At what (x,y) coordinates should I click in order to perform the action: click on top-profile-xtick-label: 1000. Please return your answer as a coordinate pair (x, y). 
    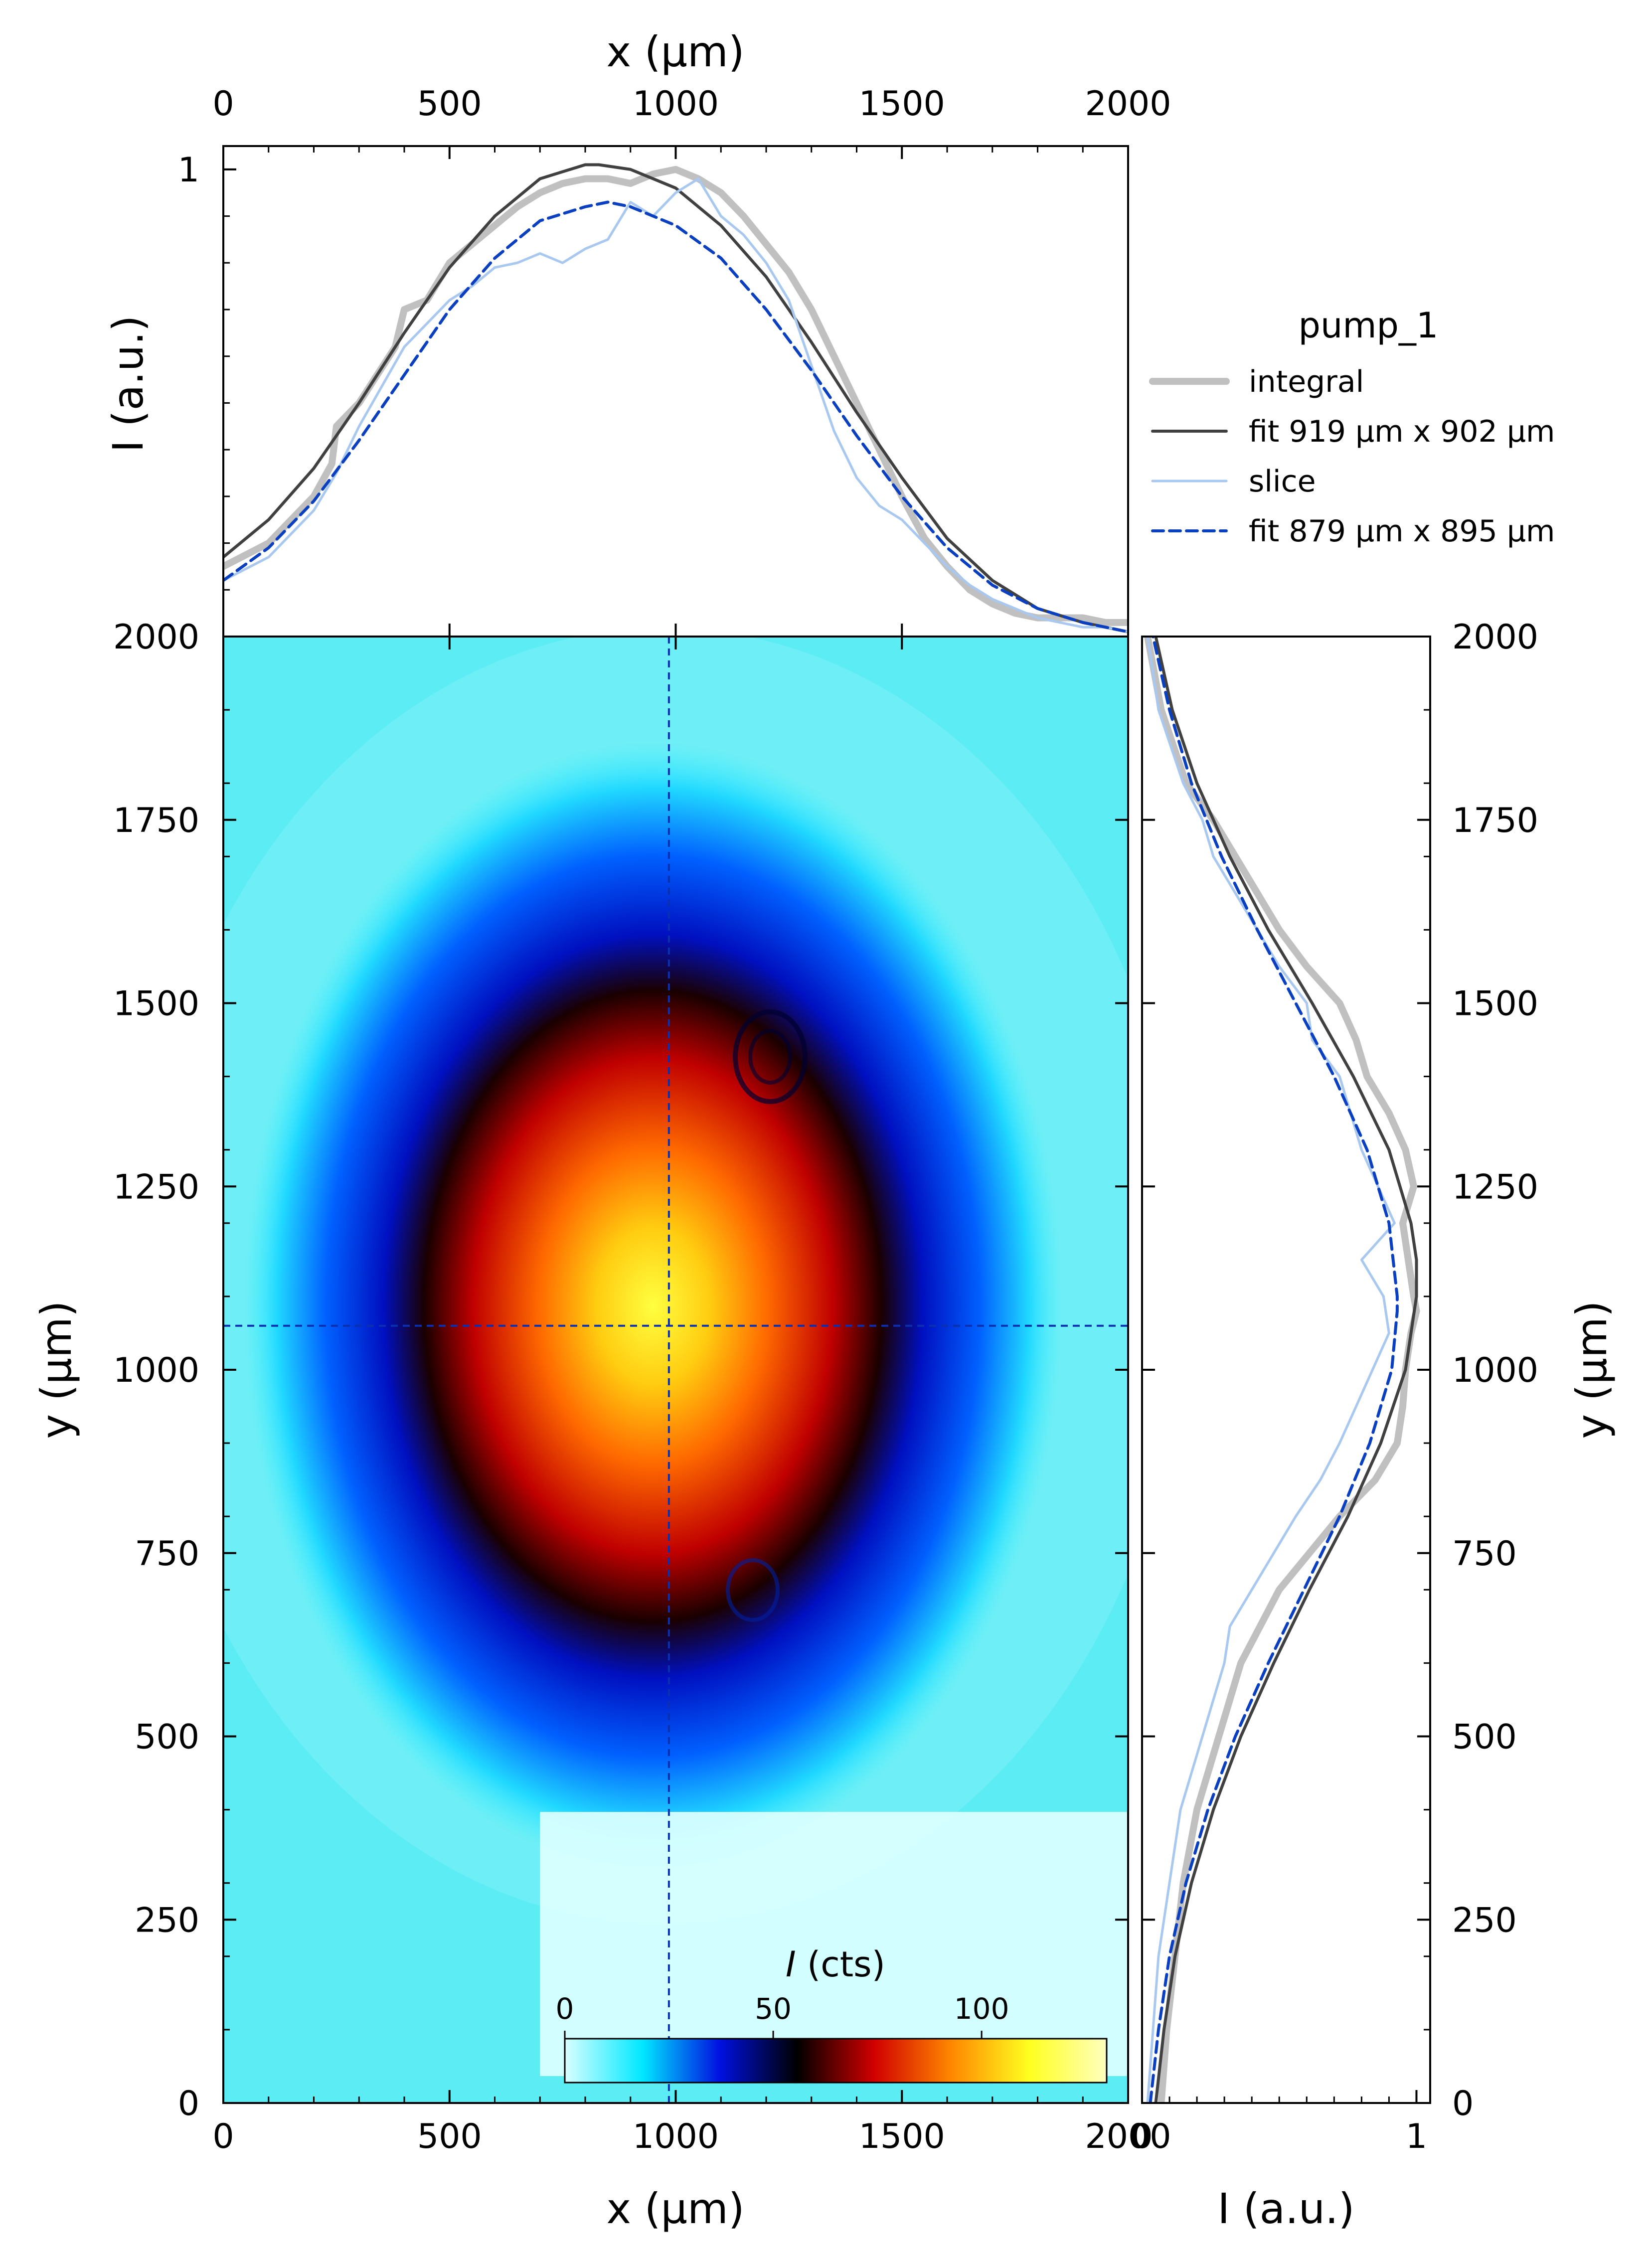
    Looking at the image, I should click on (676, 104).